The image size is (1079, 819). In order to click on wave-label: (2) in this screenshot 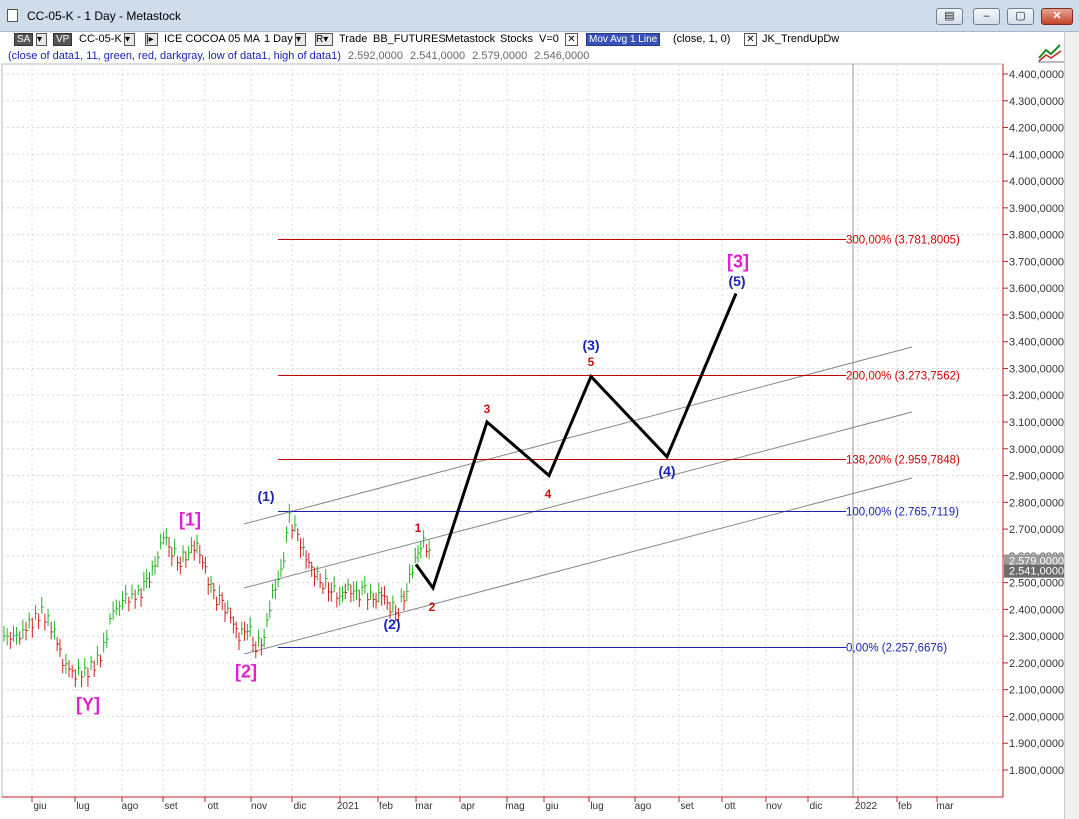, I will do `click(391, 624)`.